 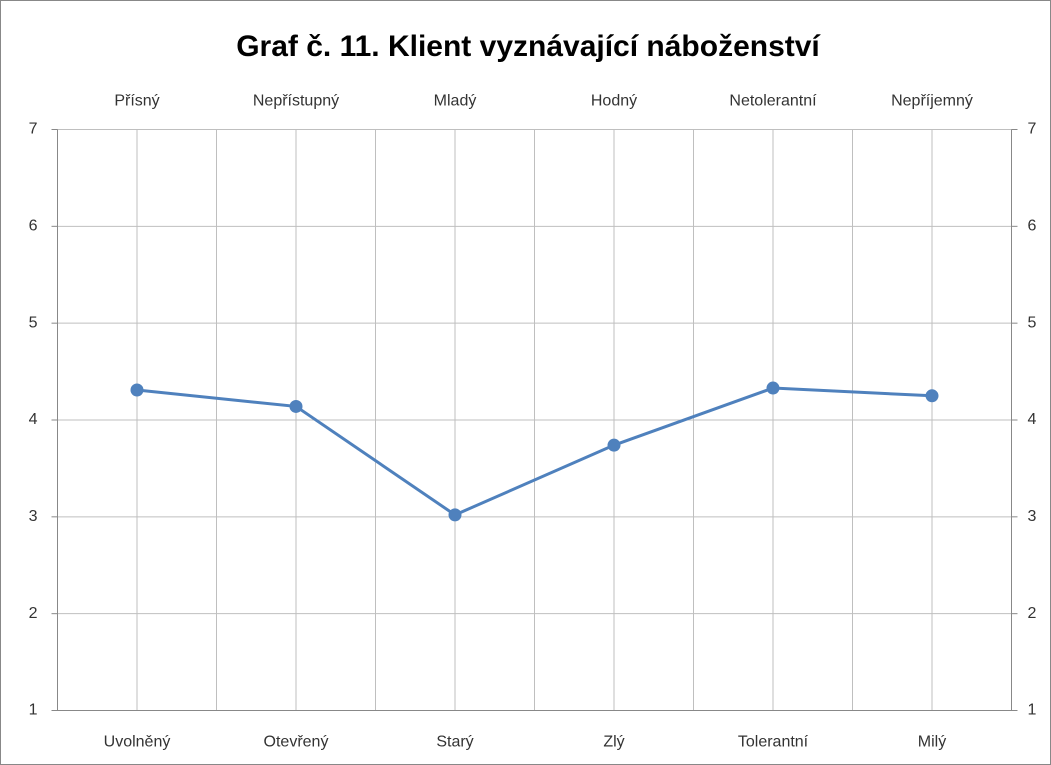 I want to click on x-top-label: Nepříjemný, so click(x=932, y=101).